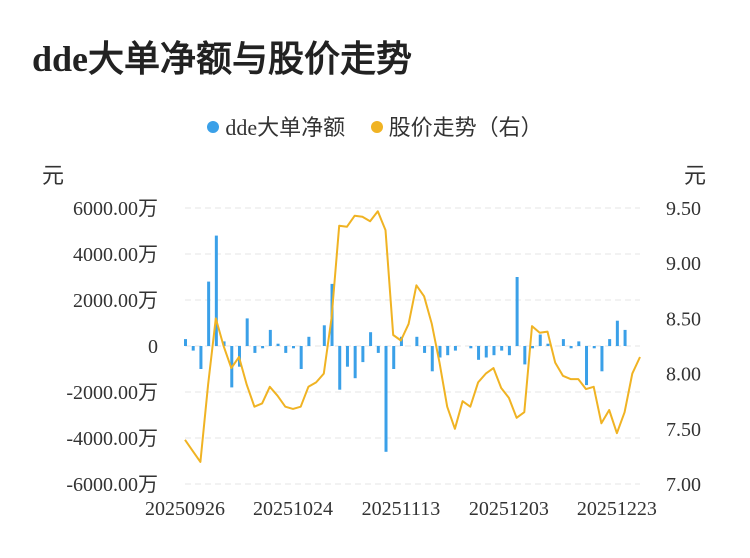  Describe the element at coordinates (276, 126) in the screenshot. I see `legend-item-bar: dde大单净额` at that location.